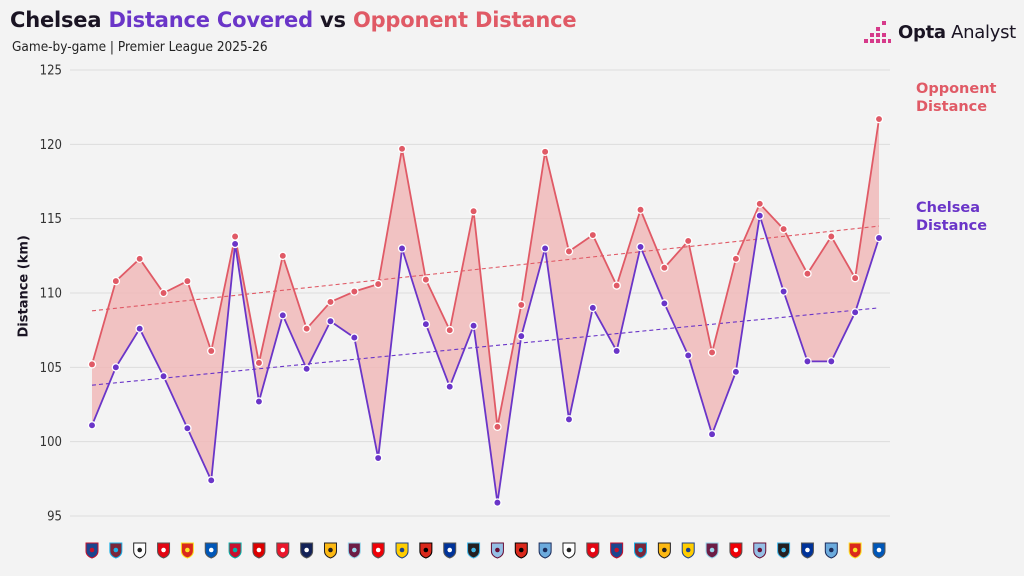 Image resolution: width=1024 pixels, height=576 pixels. Describe the element at coordinates (54, 517) in the screenshot. I see `y-tick-label: 95` at that location.